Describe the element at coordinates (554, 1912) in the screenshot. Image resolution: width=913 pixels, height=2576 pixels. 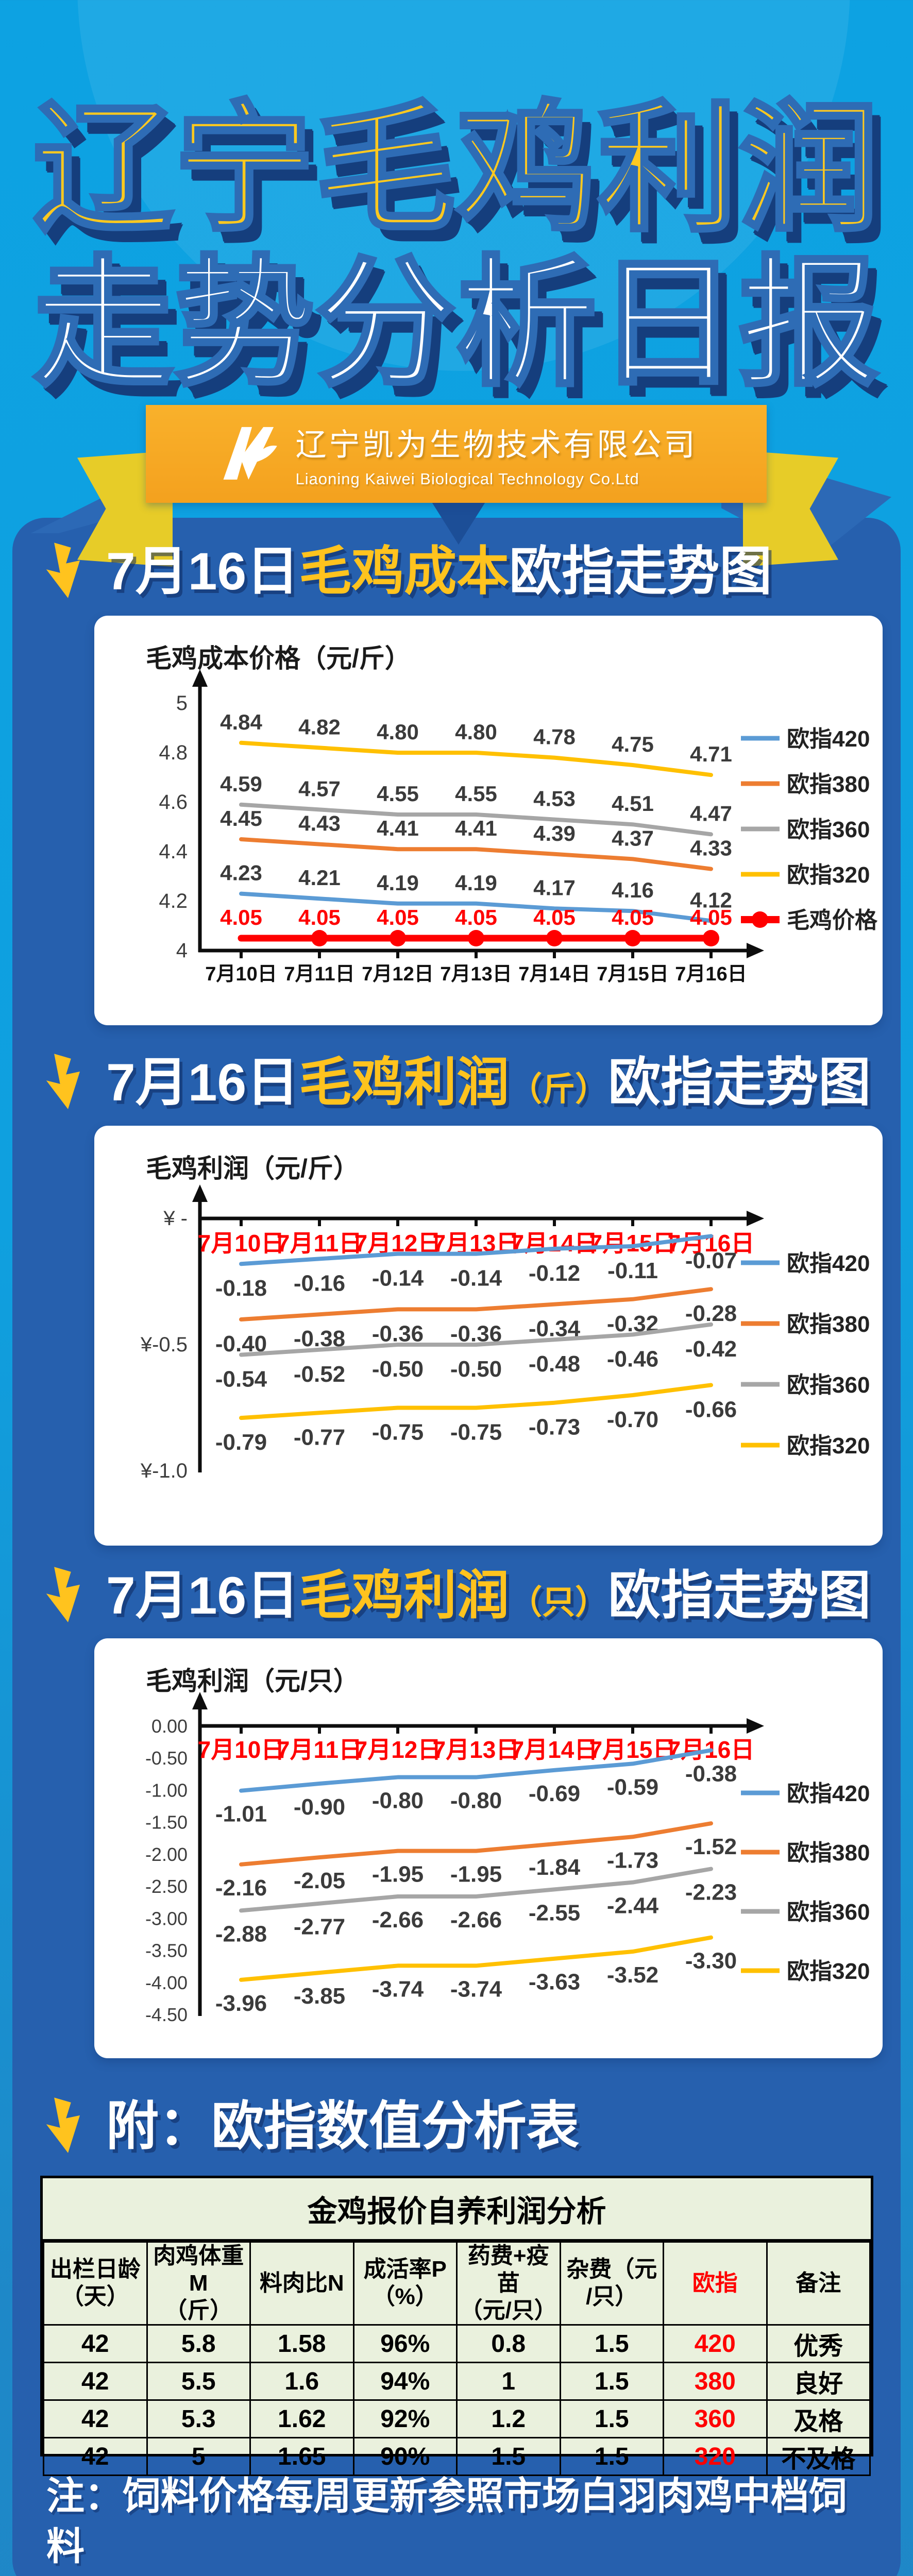
I see `svg-text: -2.55` at that location.